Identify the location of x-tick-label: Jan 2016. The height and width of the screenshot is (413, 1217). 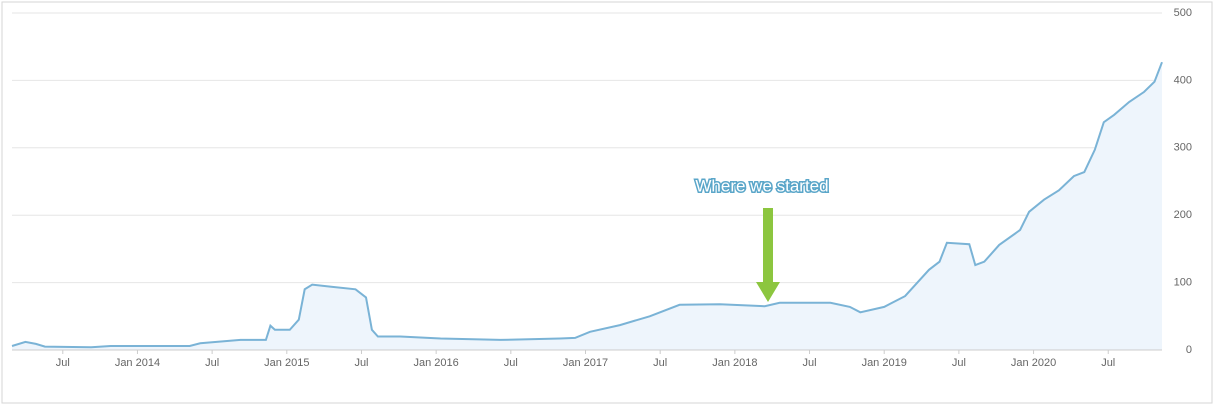
(436, 363).